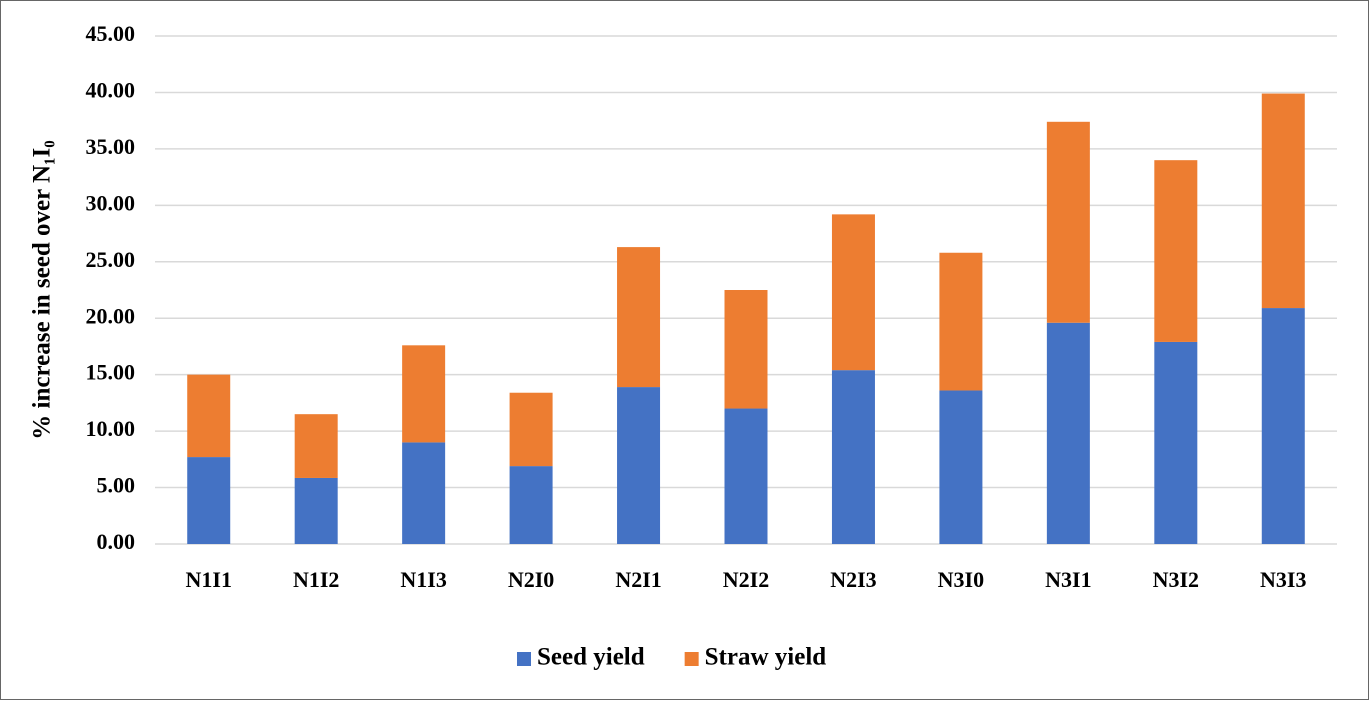 Image resolution: width=1370 pixels, height=701 pixels. What do you see at coordinates (766, 657) in the screenshot?
I see `legend-label: Straw yield` at bounding box center [766, 657].